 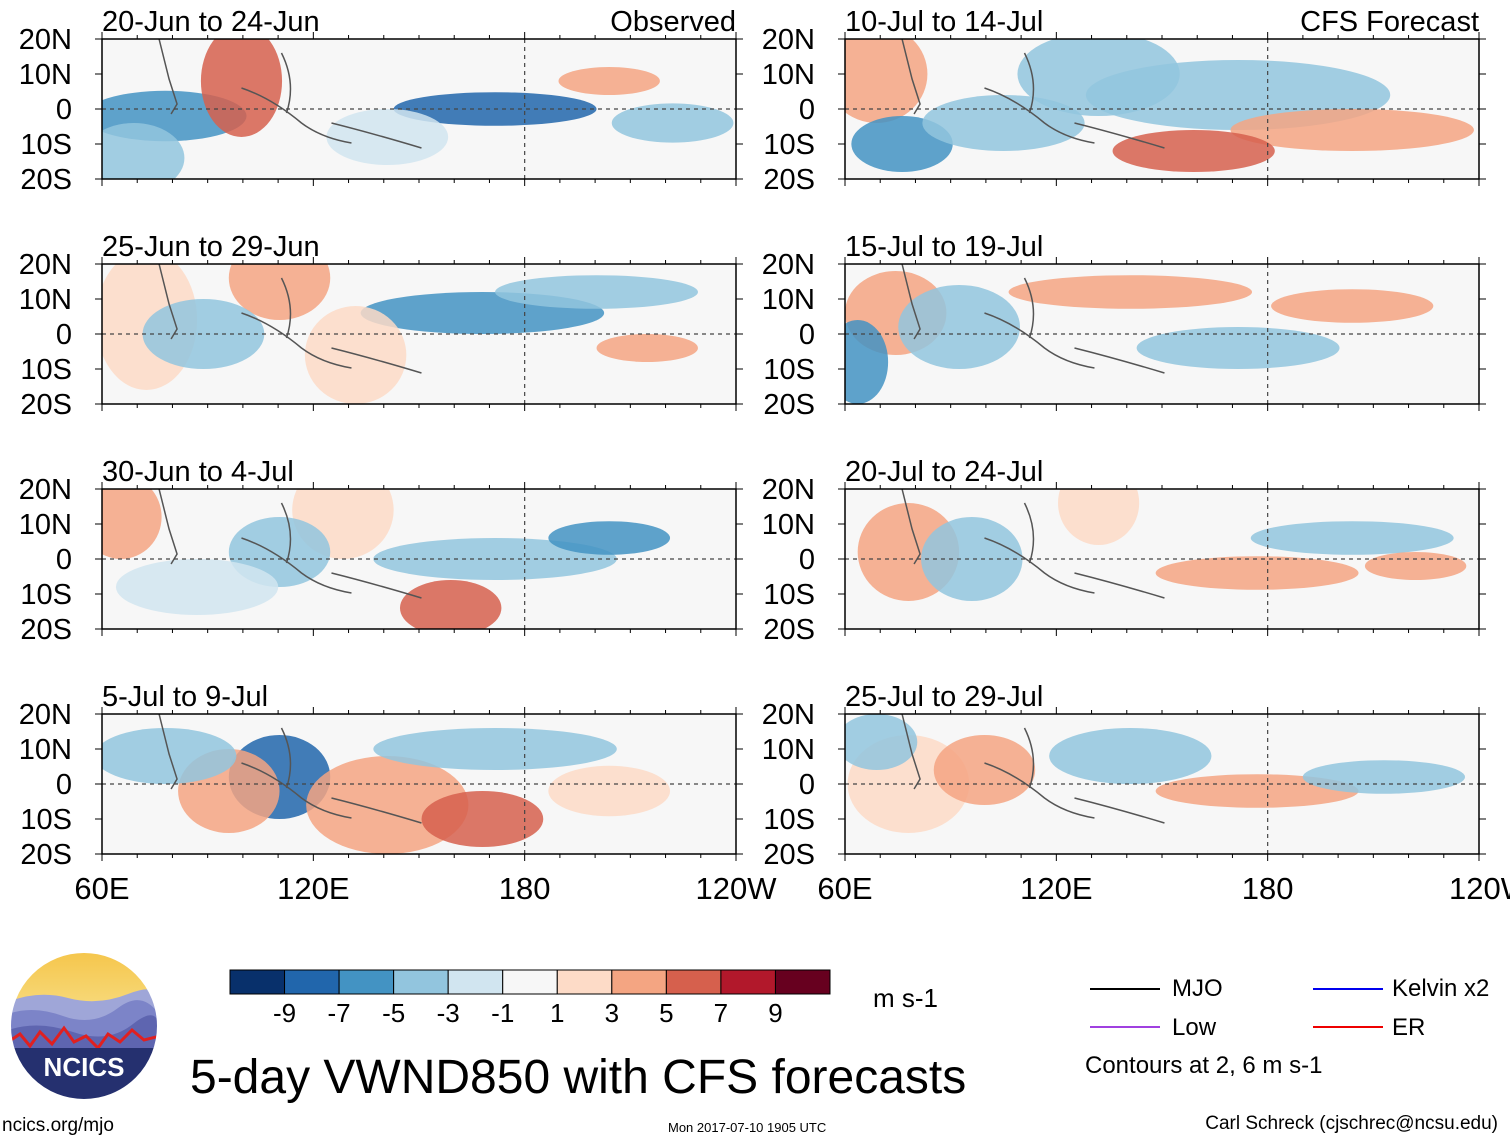 What do you see at coordinates (612, 1013) in the screenshot?
I see `colorbar-tick-label: 3` at bounding box center [612, 1013].